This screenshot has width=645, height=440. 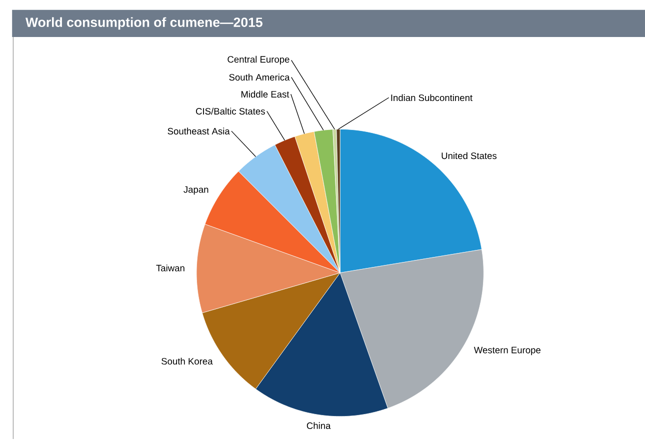 What do you see at coordinates (187, 361) in the screenshot?
I see `slice-label: South Korea` at bounding box center [187, 361].